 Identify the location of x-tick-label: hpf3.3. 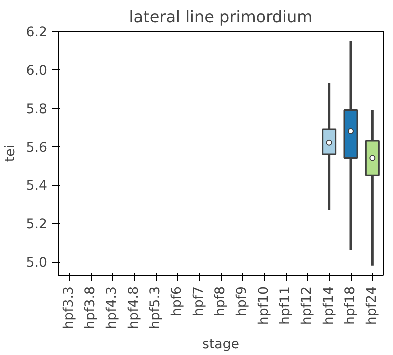
(69, 308).